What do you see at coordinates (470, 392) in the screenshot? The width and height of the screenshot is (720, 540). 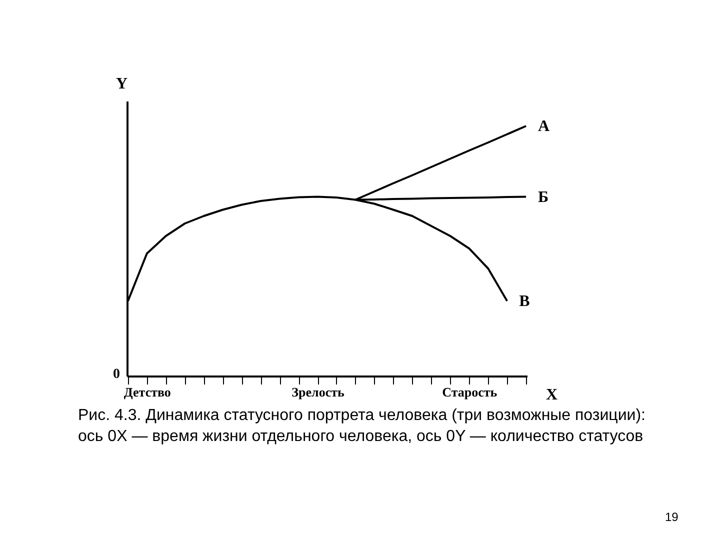 I see `x-tick-label: Старость` at bounding box center [470, 392].